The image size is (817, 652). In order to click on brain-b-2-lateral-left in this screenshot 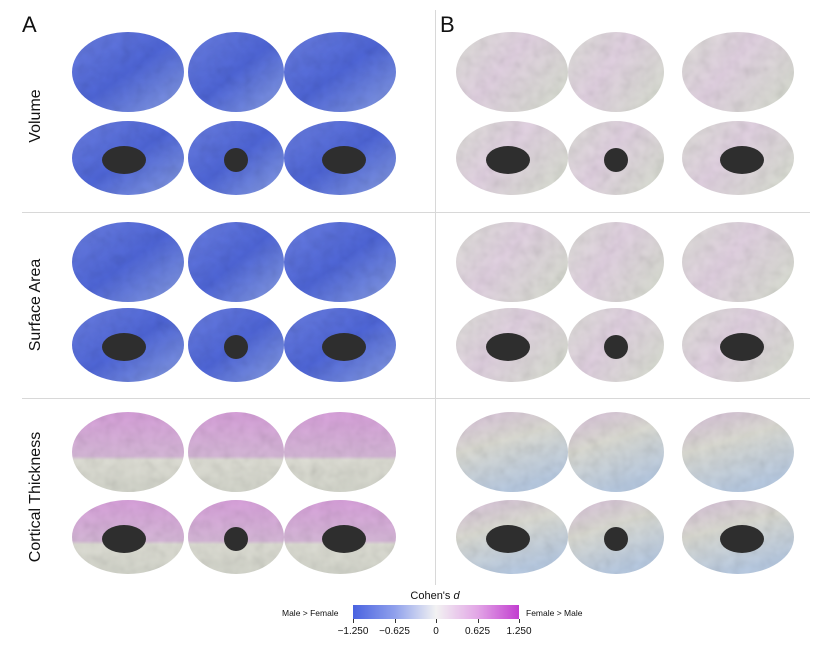, I will do `click(512, 262)`.